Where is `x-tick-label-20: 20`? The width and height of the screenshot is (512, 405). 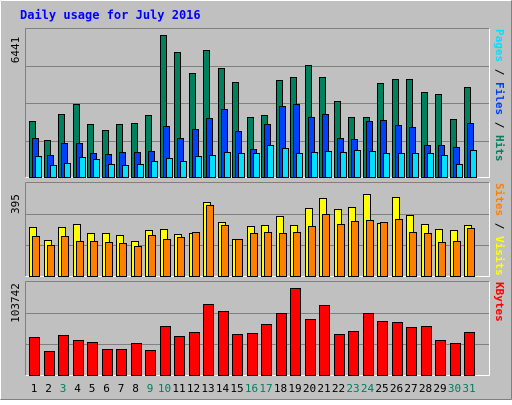
x-tick-label-20: 20 is located at coordinates (309, 388).